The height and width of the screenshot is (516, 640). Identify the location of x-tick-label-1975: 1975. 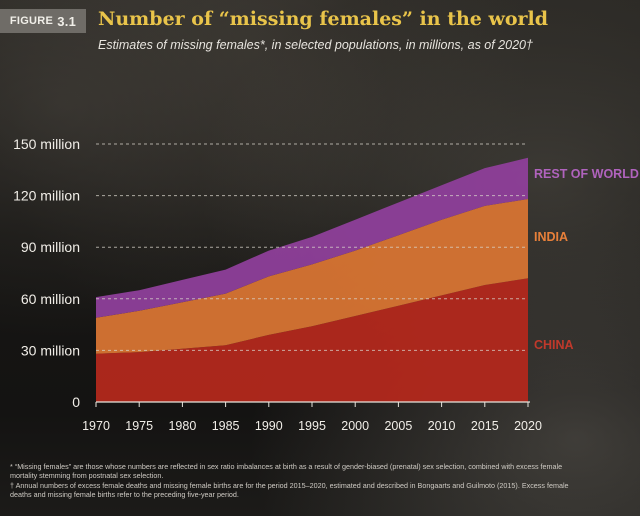
(139, 426).